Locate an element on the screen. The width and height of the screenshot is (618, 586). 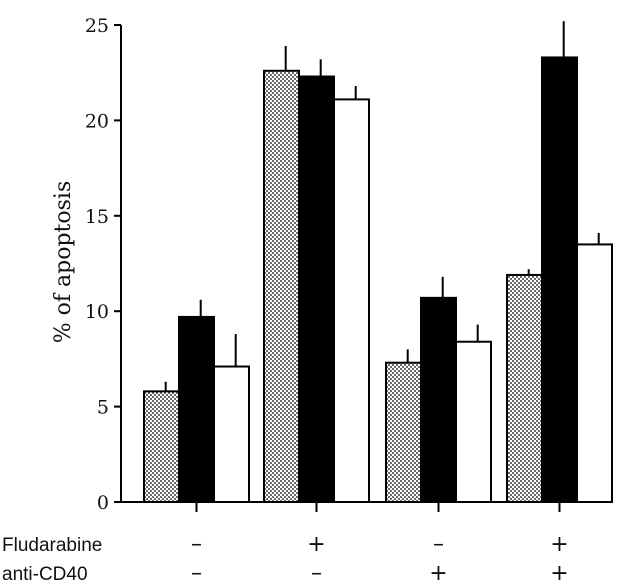
y-axis-title: % of apoptosis is located at coordinates (63, 262).